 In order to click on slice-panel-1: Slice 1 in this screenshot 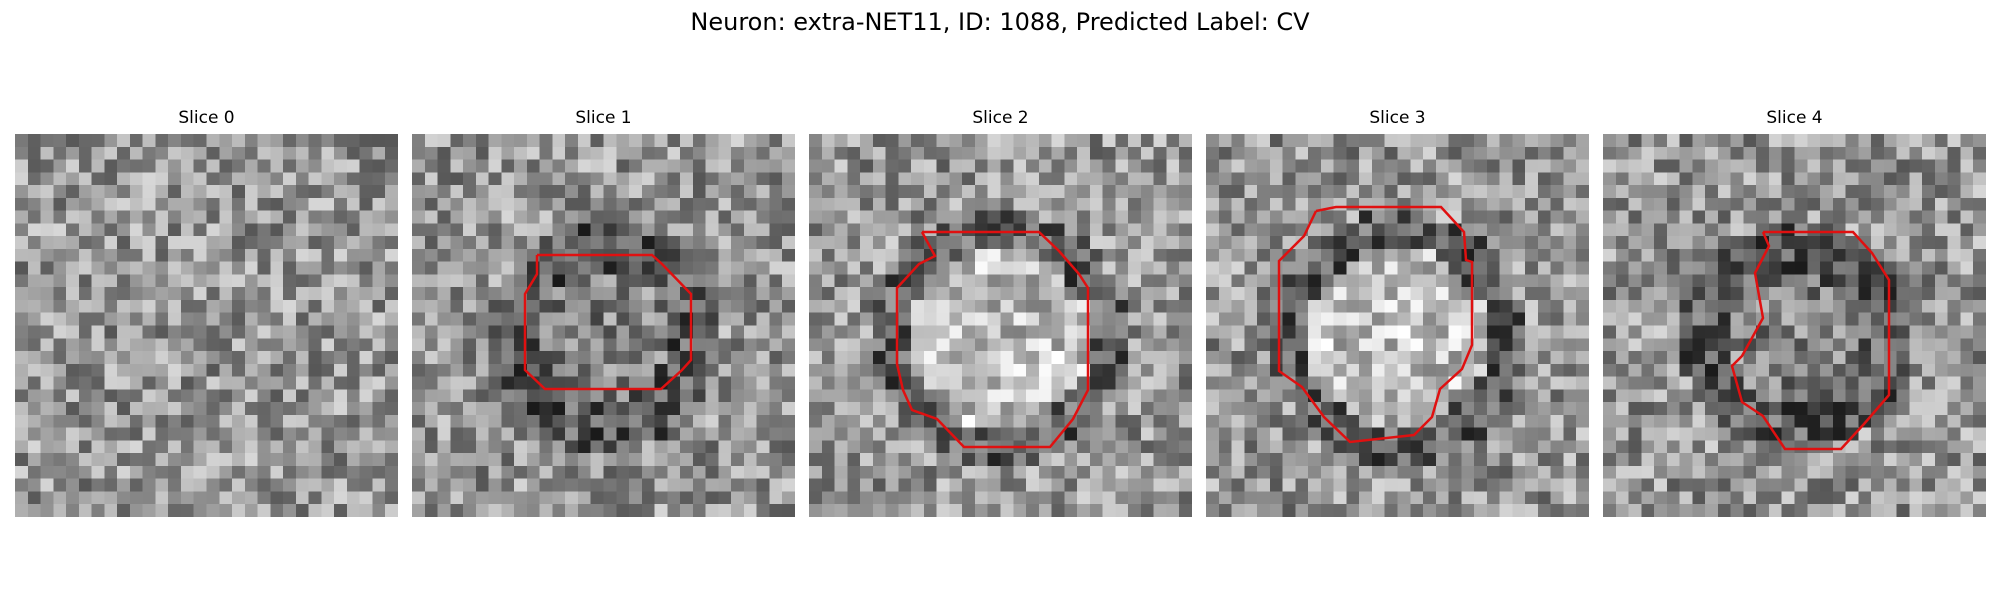, I will do `click(603, 313)`.